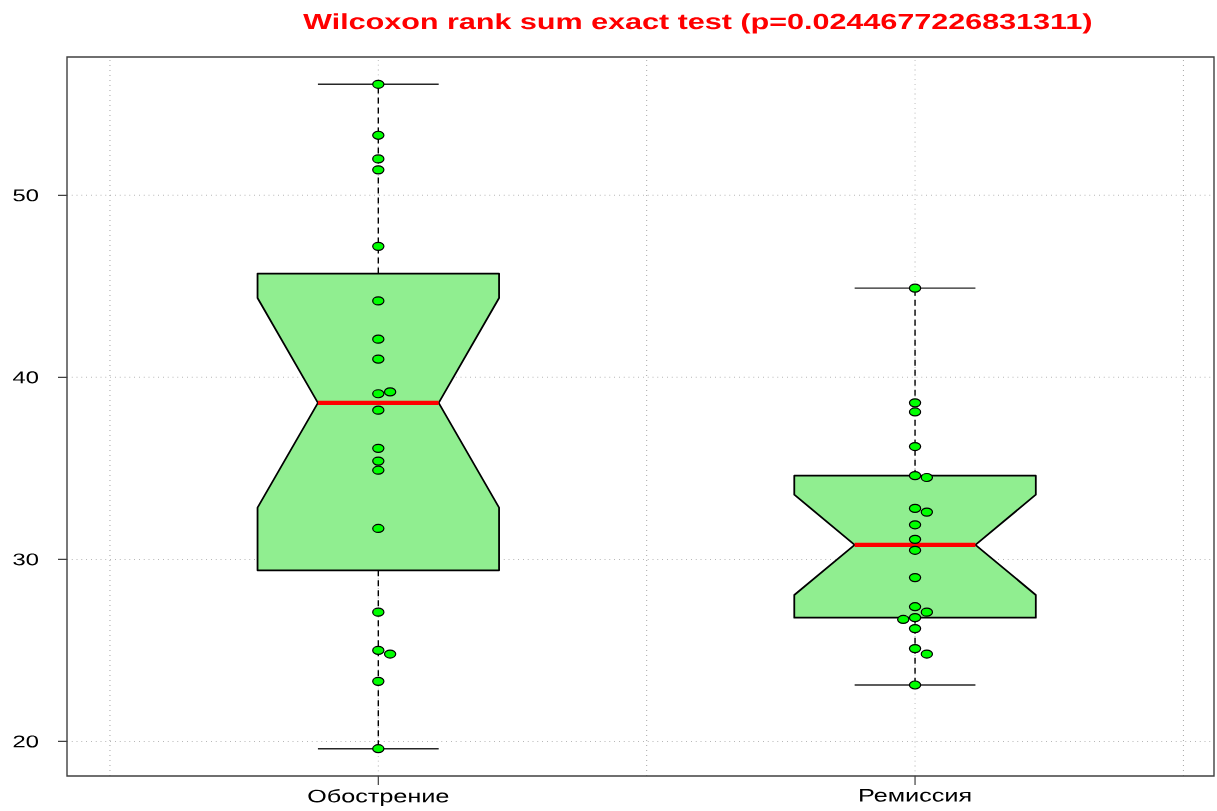  Describe the element at coordinates (25, 377) in the screenshot. I see `y-tick-label: 40` at that location.